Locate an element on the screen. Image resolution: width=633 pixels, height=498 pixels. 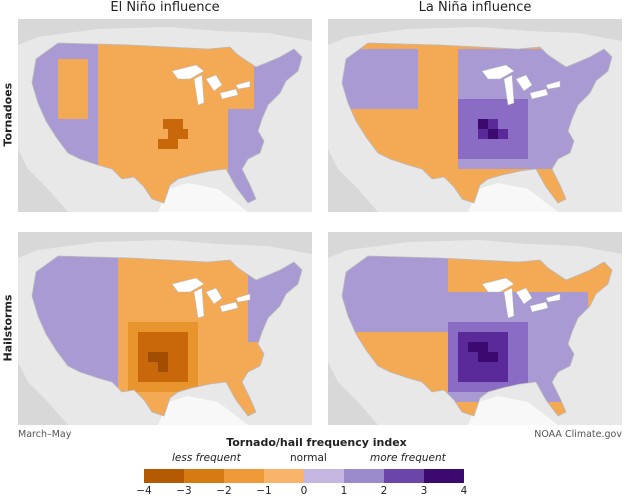
legend-title: Tornado/hail frequency index is located at coordinates (316, 442).